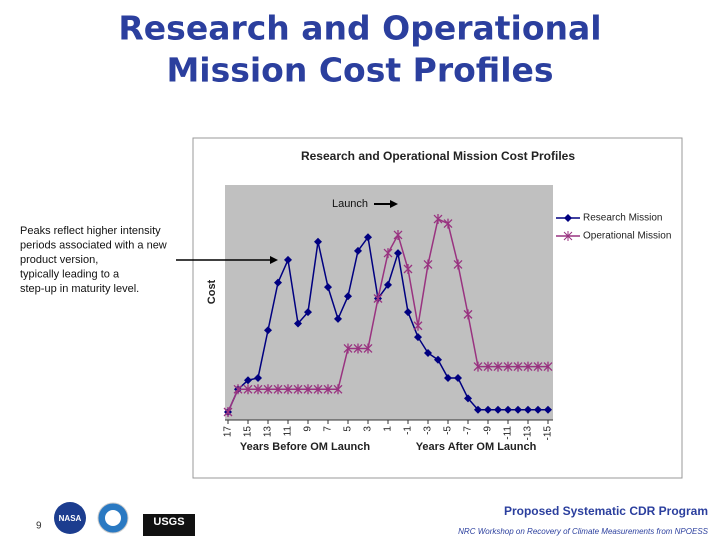 Image resolution: width=720 pixels, height=540 pixels. I want to click on side-note-line: step-up in maturity level., so click(79, 289).